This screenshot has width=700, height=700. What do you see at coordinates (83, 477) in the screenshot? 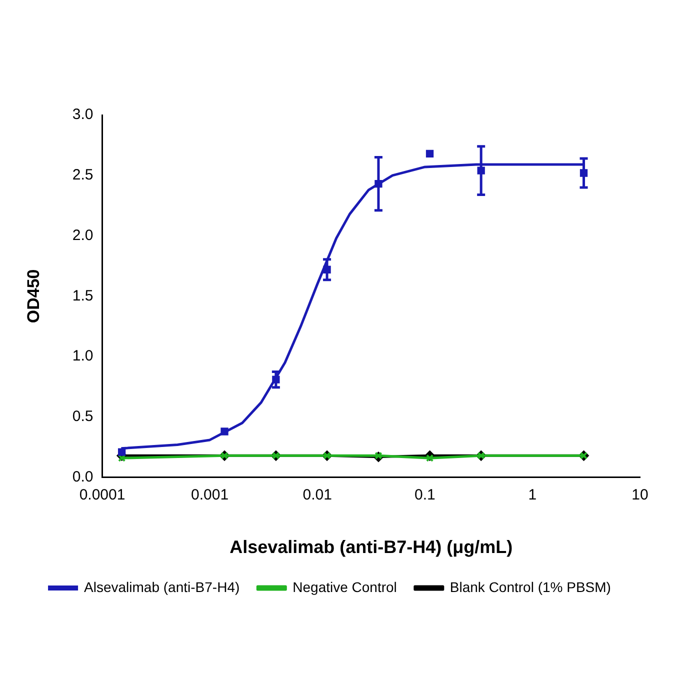
I see `y-tick-label: 0.0` at bounding box center [83, 477].